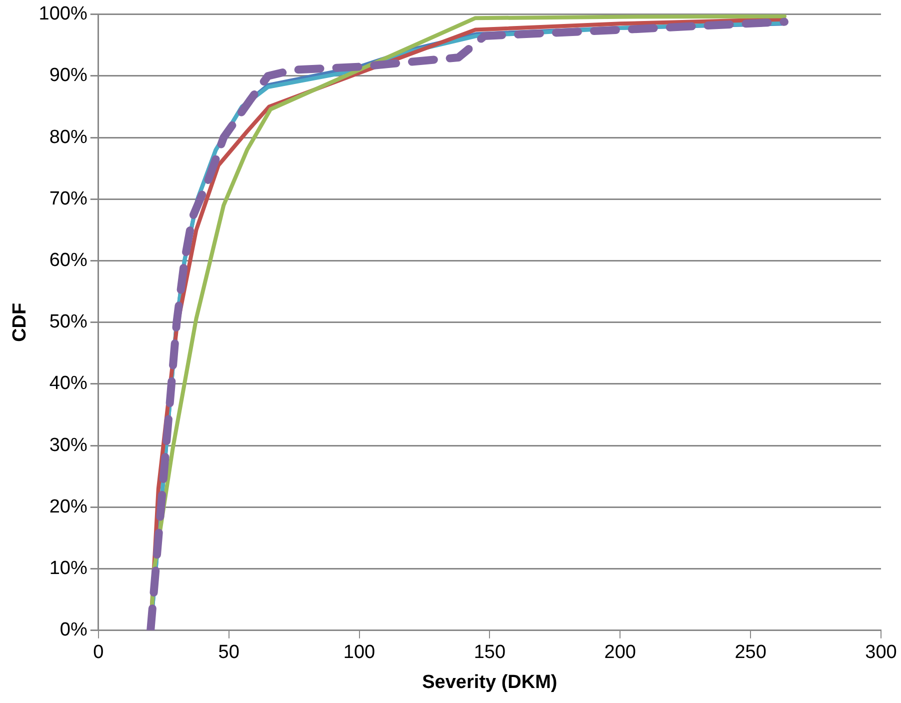  Describe the element at coordinates (68, 569) in the screenshot. I see `y-tick-label: 10%` at that location.